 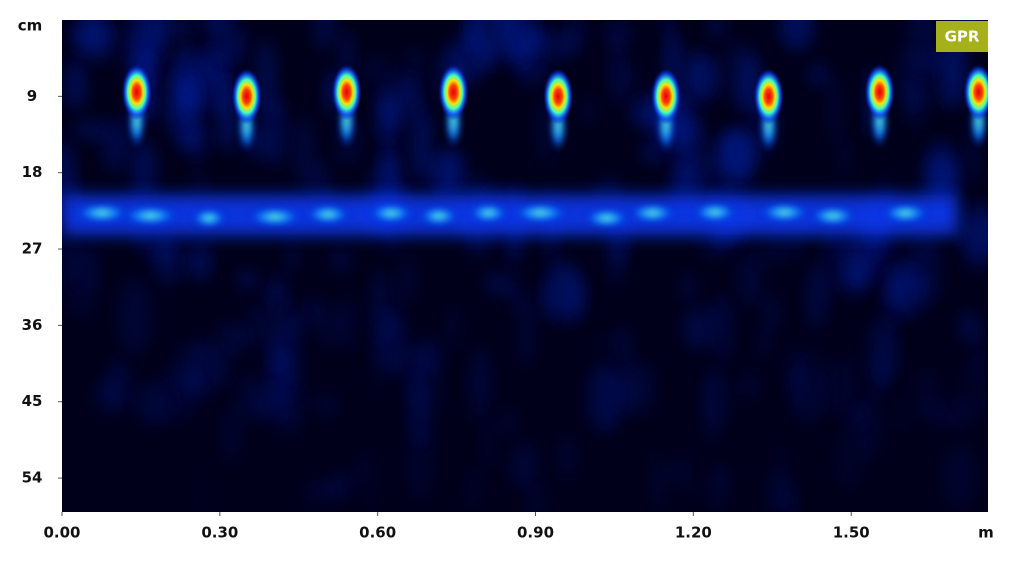 I want to click on y-tick-label: 45, so click(x=32, y=401).